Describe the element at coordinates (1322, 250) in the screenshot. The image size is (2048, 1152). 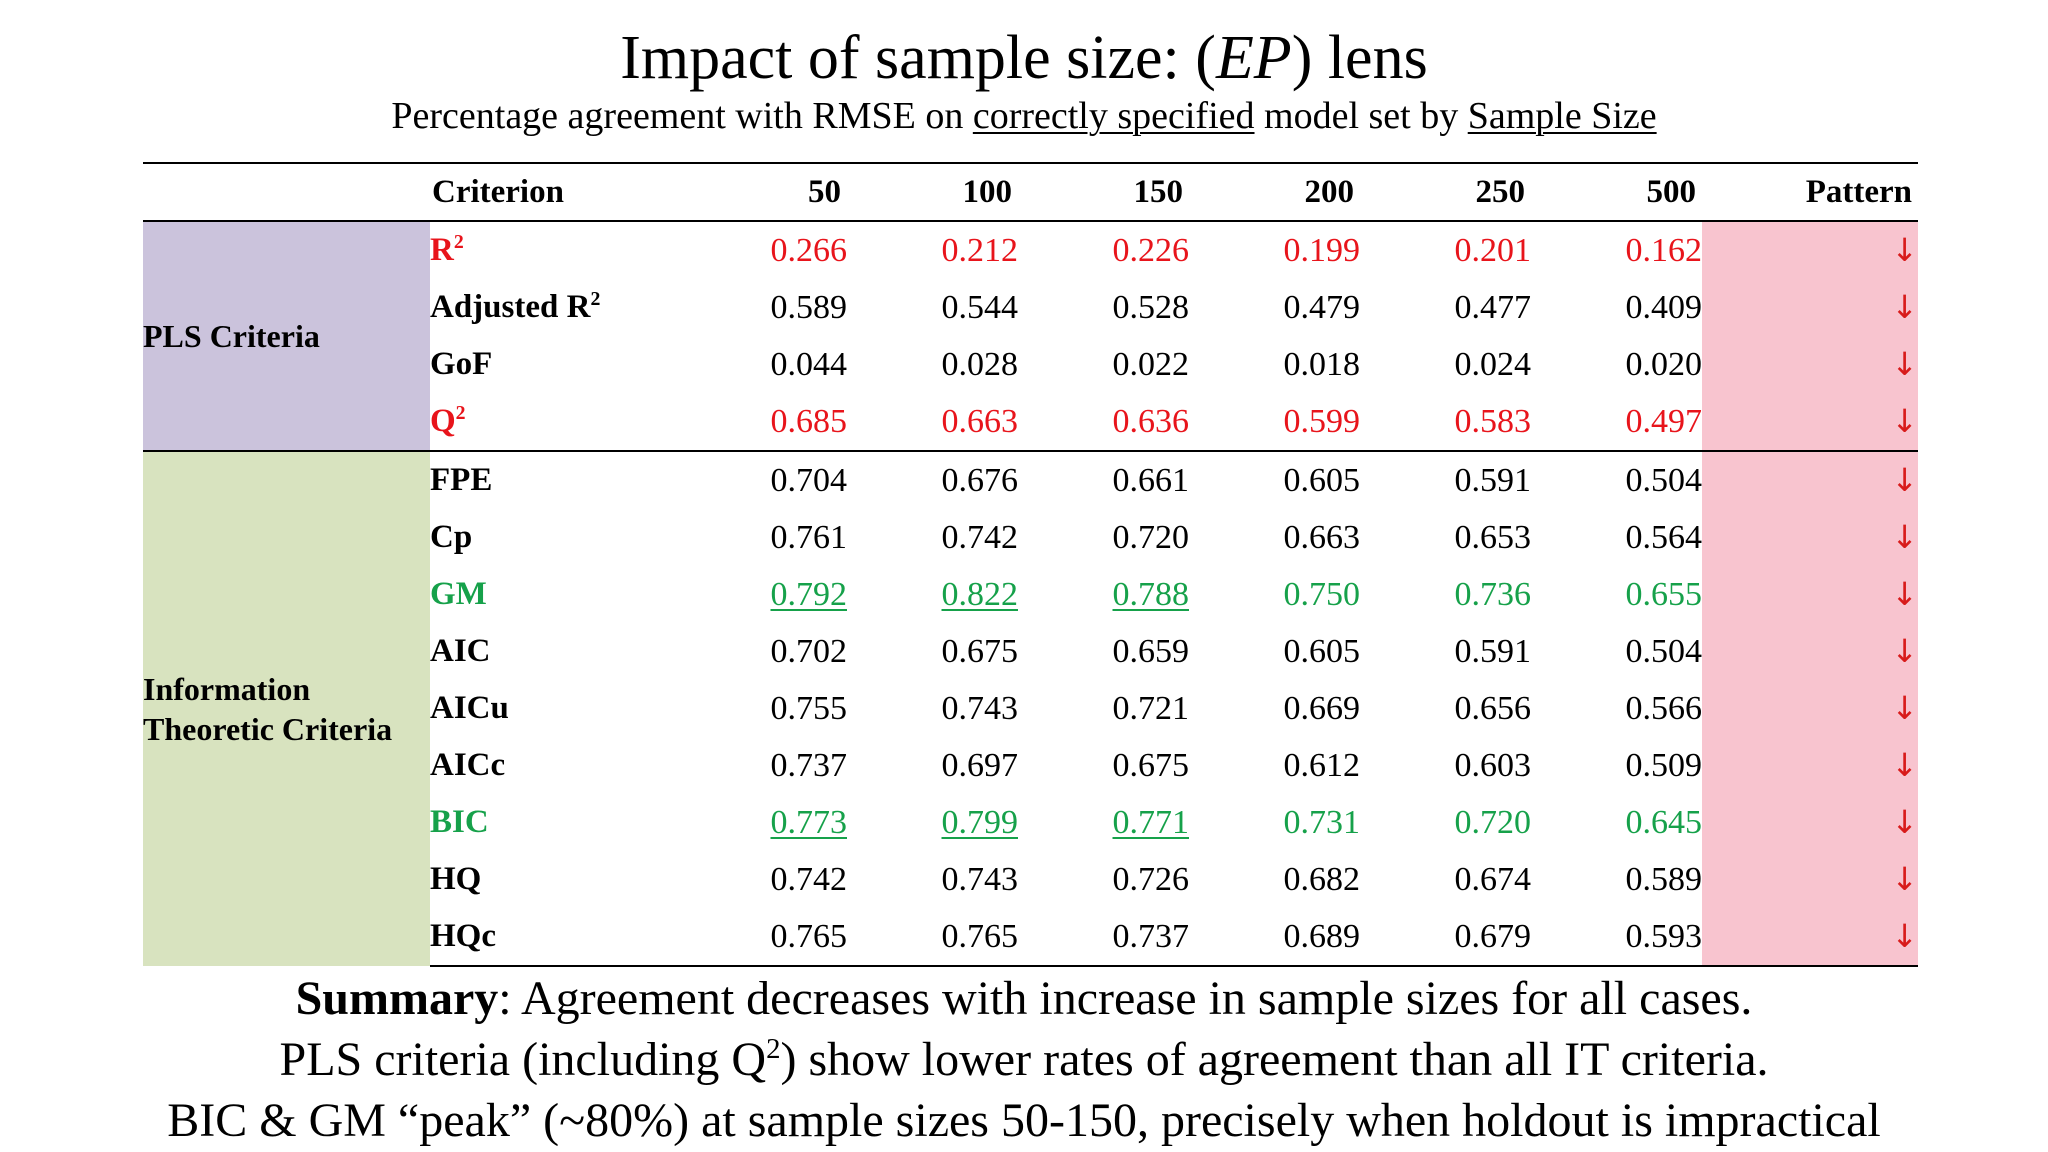
I see `value-cell: 0.199` at that location.